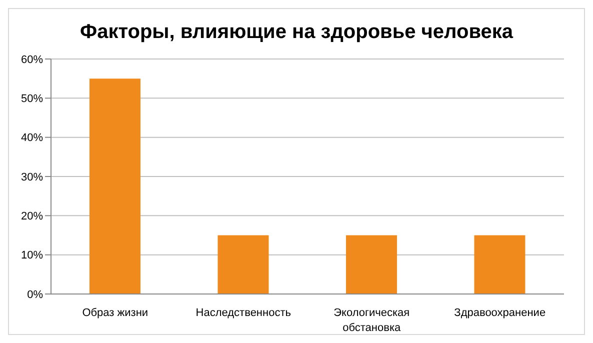  What do you see at coordinates (372, 320) in the screenshot?
I see `x-tick-label: Экологическая обстановка` at bounding box center [372, 320].